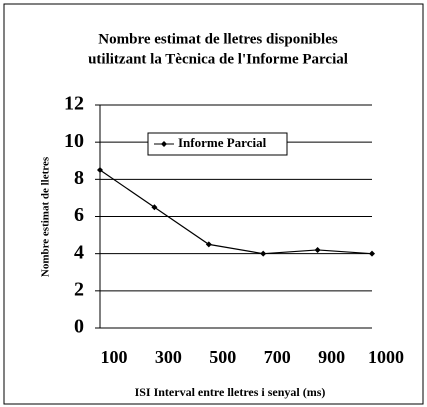  I want to click on y-tick-label: 12, so click(74, 104).